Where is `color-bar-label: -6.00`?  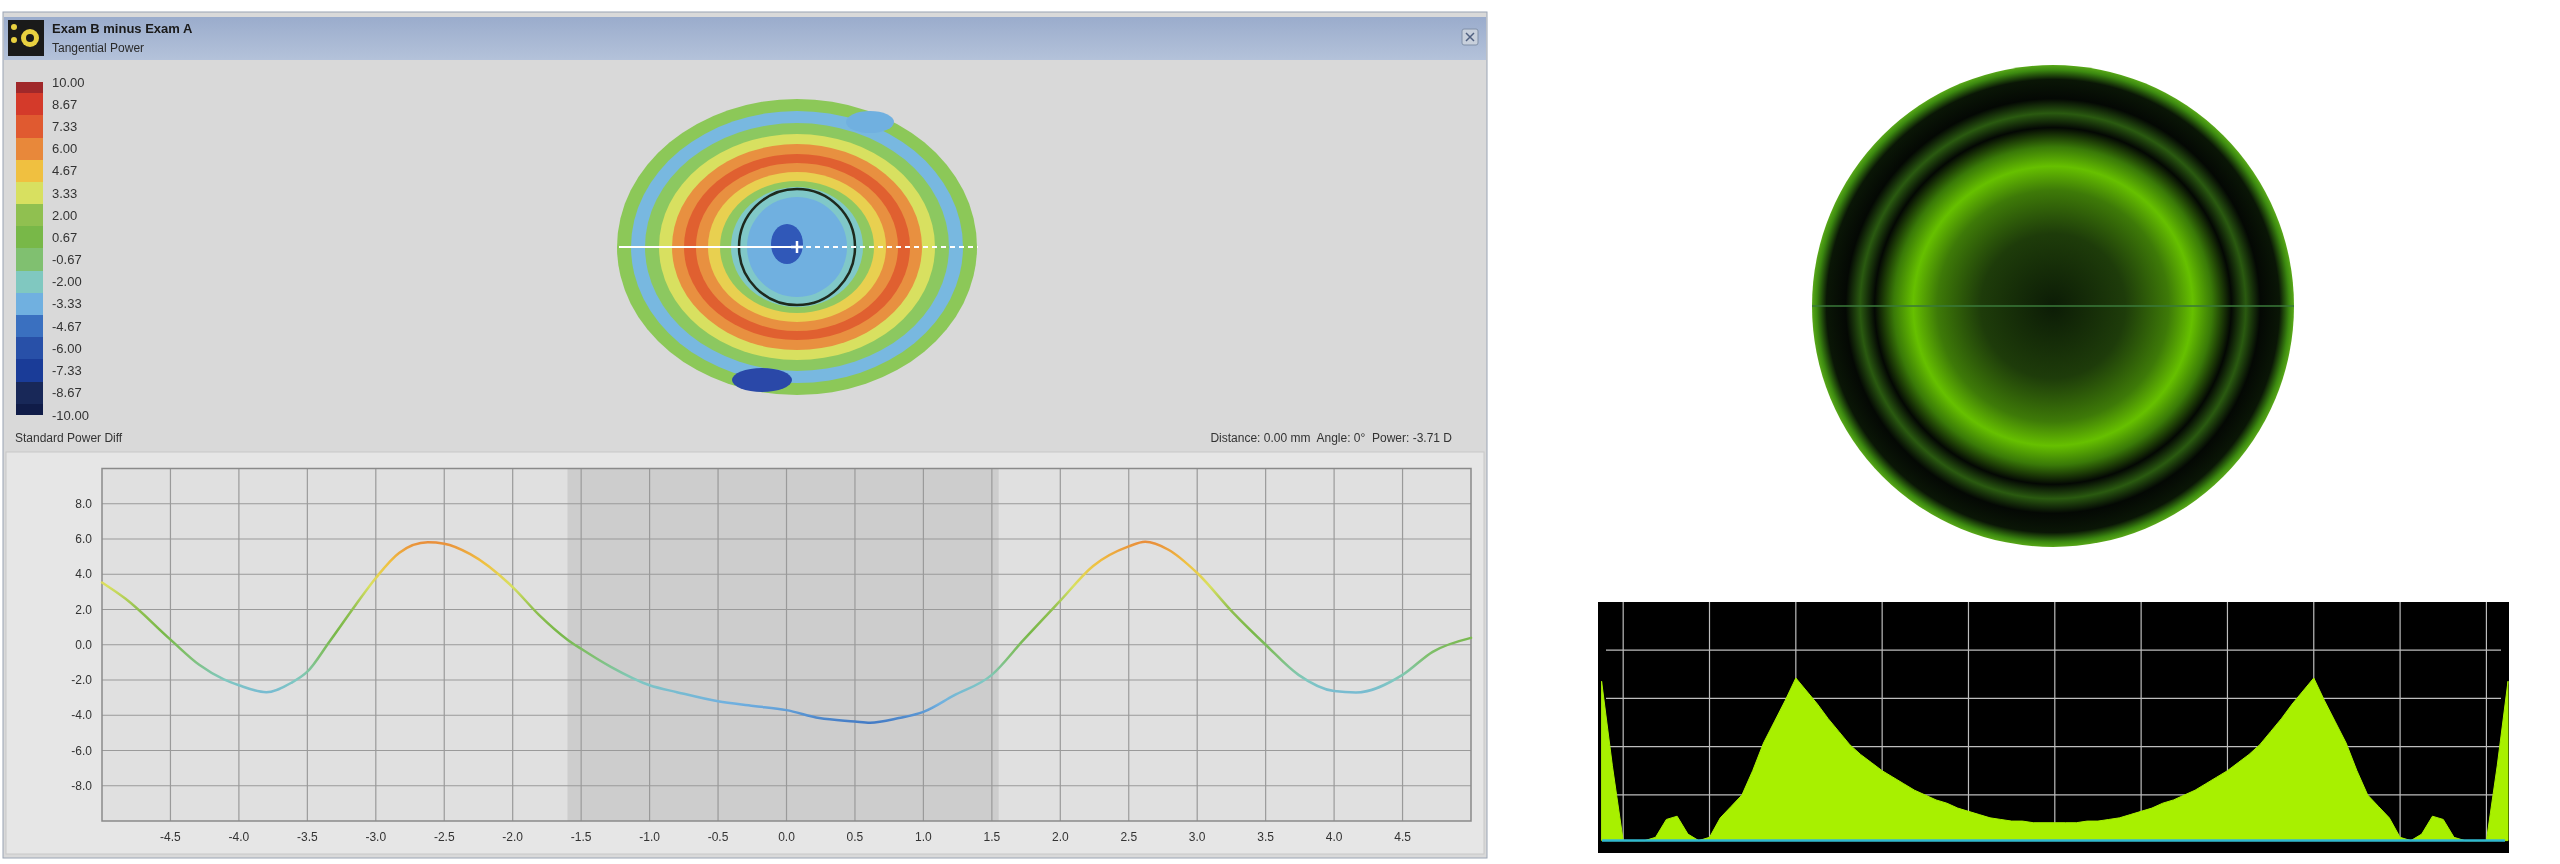
color-bar-label: -6.00 is located at coordinates (67, 348).